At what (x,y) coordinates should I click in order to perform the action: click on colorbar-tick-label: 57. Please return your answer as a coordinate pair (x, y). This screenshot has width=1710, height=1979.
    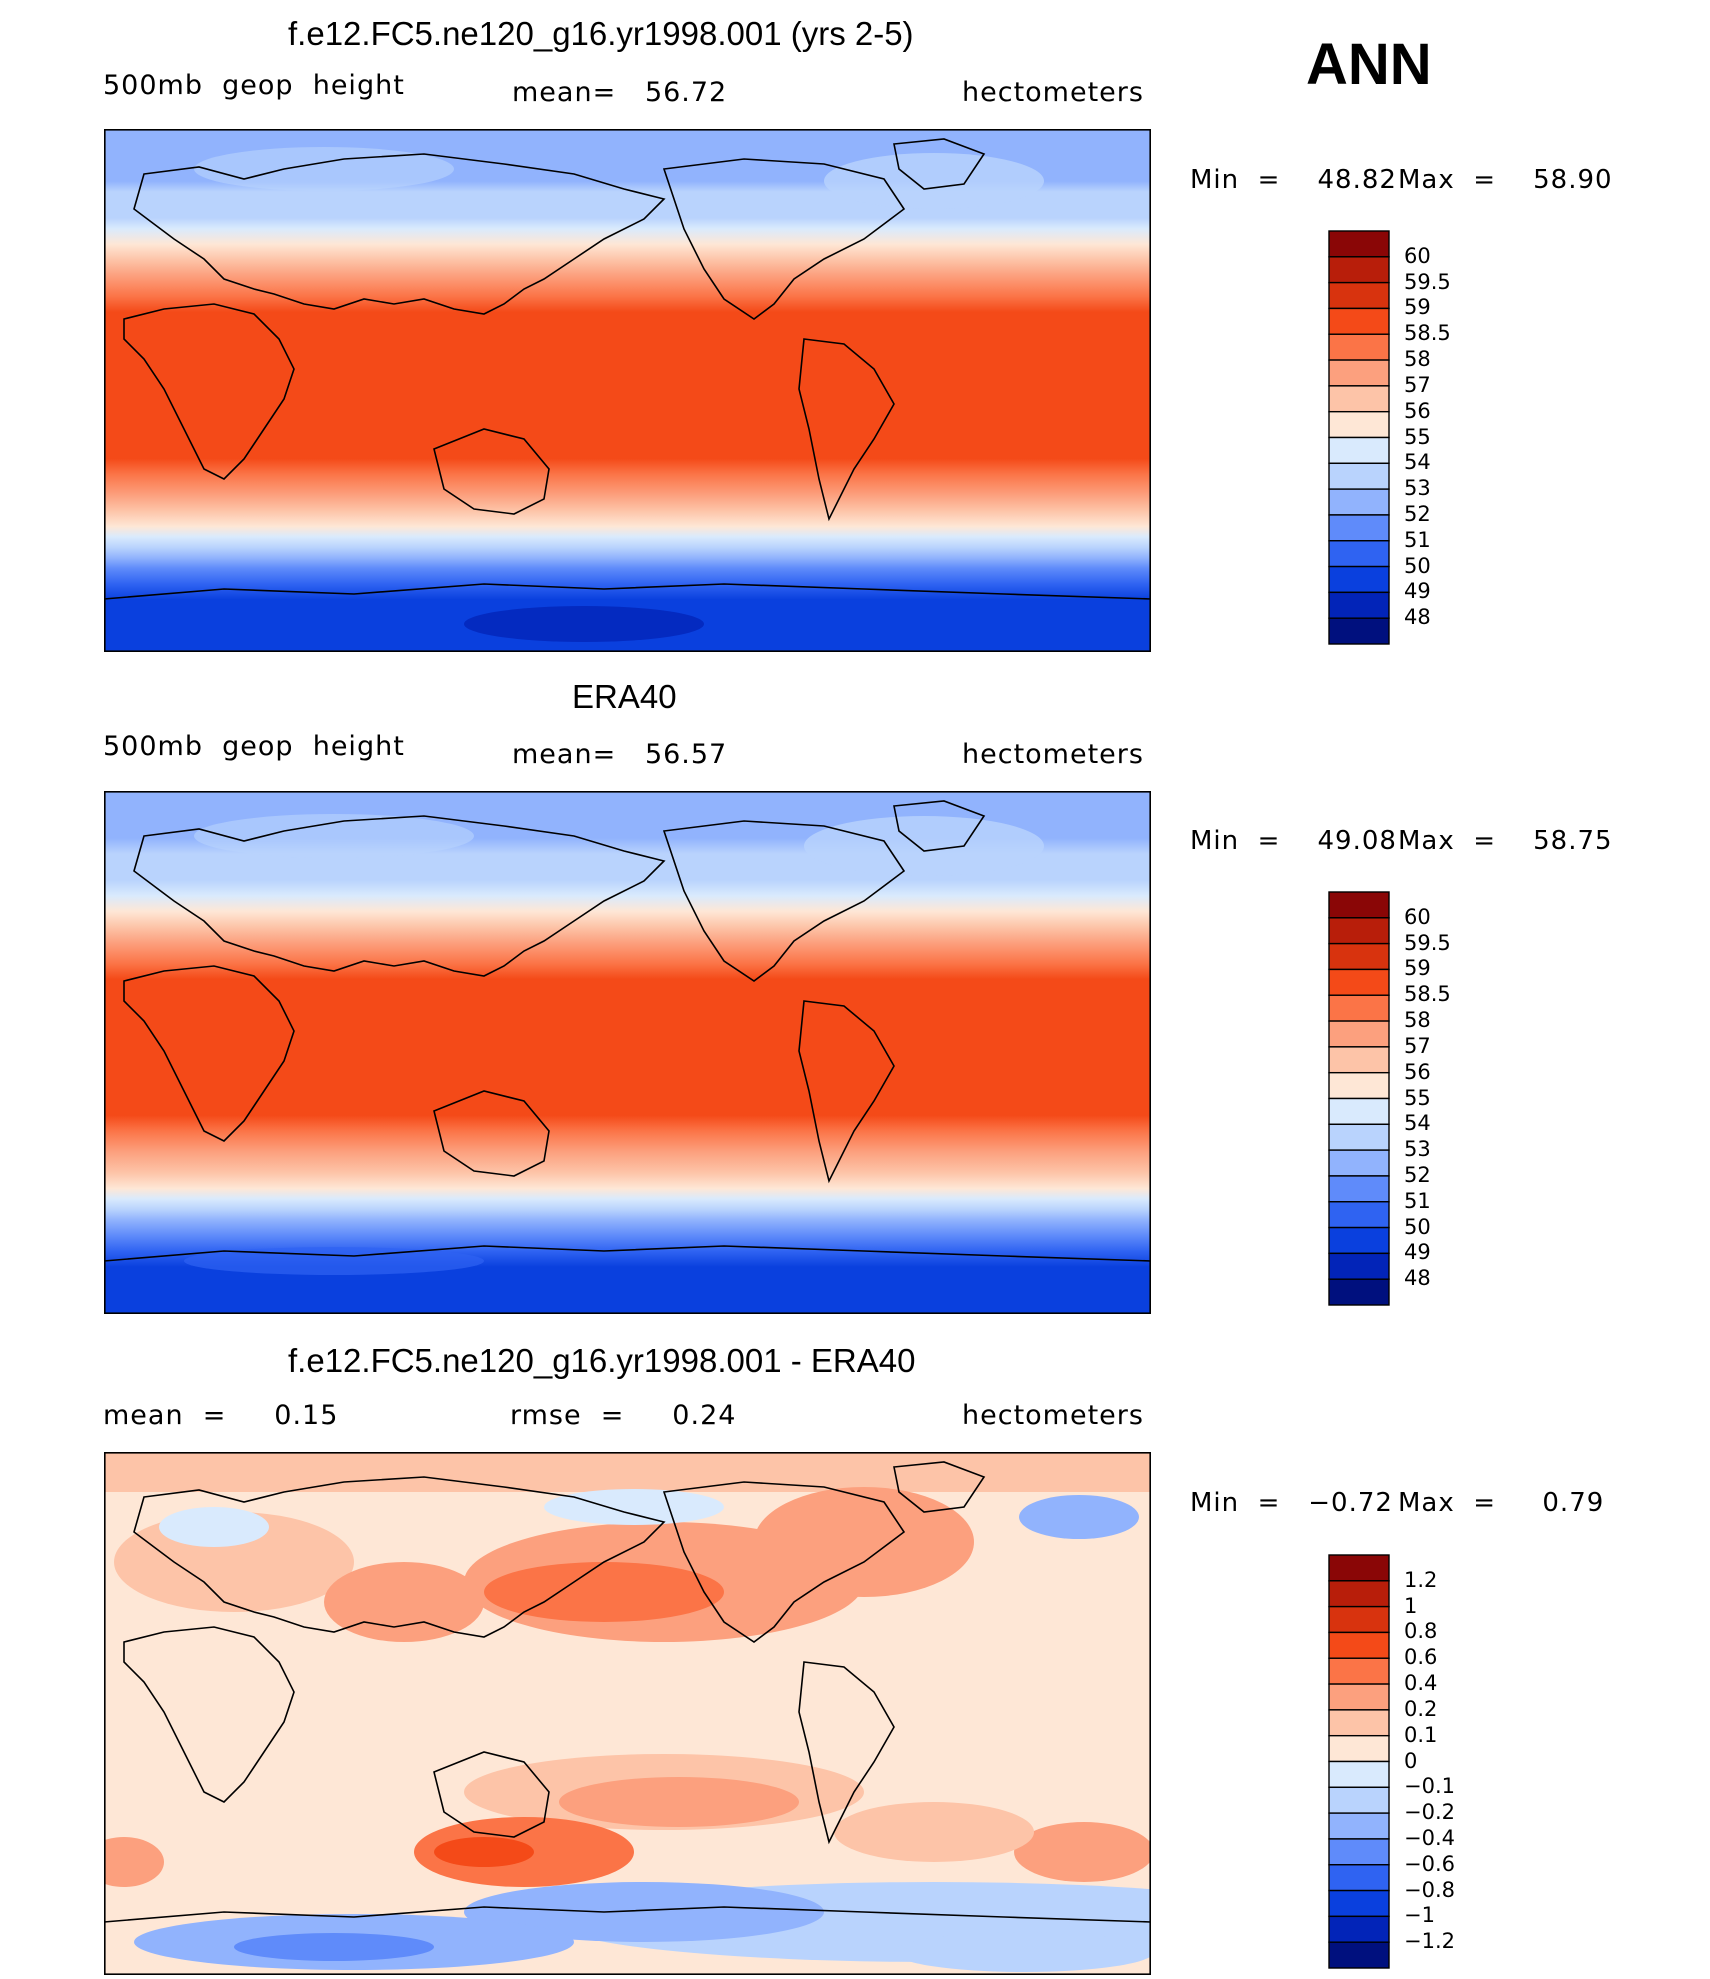
    Looking at the image, I should click on (1417, 384).